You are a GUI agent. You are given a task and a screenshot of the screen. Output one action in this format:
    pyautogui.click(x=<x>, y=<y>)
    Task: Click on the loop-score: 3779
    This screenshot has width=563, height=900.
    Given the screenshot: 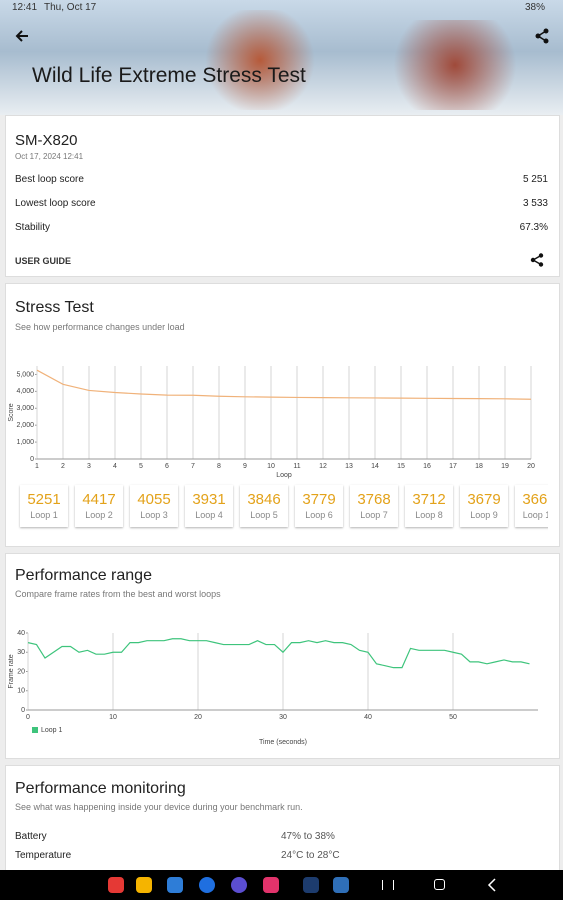 What is the action you would take?
    pyautogui.click(x=319, y=499)
    